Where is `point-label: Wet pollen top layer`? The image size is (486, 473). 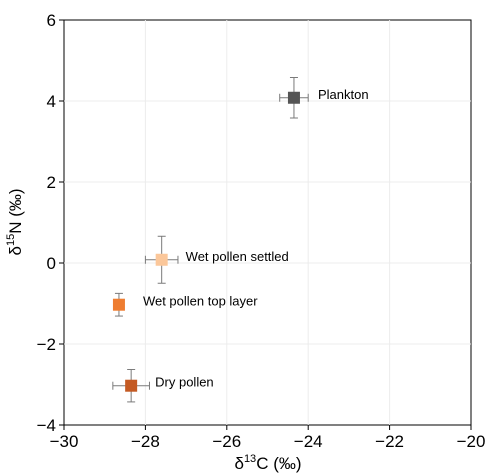 point-label: Wet pollen top layer is located at coordinates (200, 301).